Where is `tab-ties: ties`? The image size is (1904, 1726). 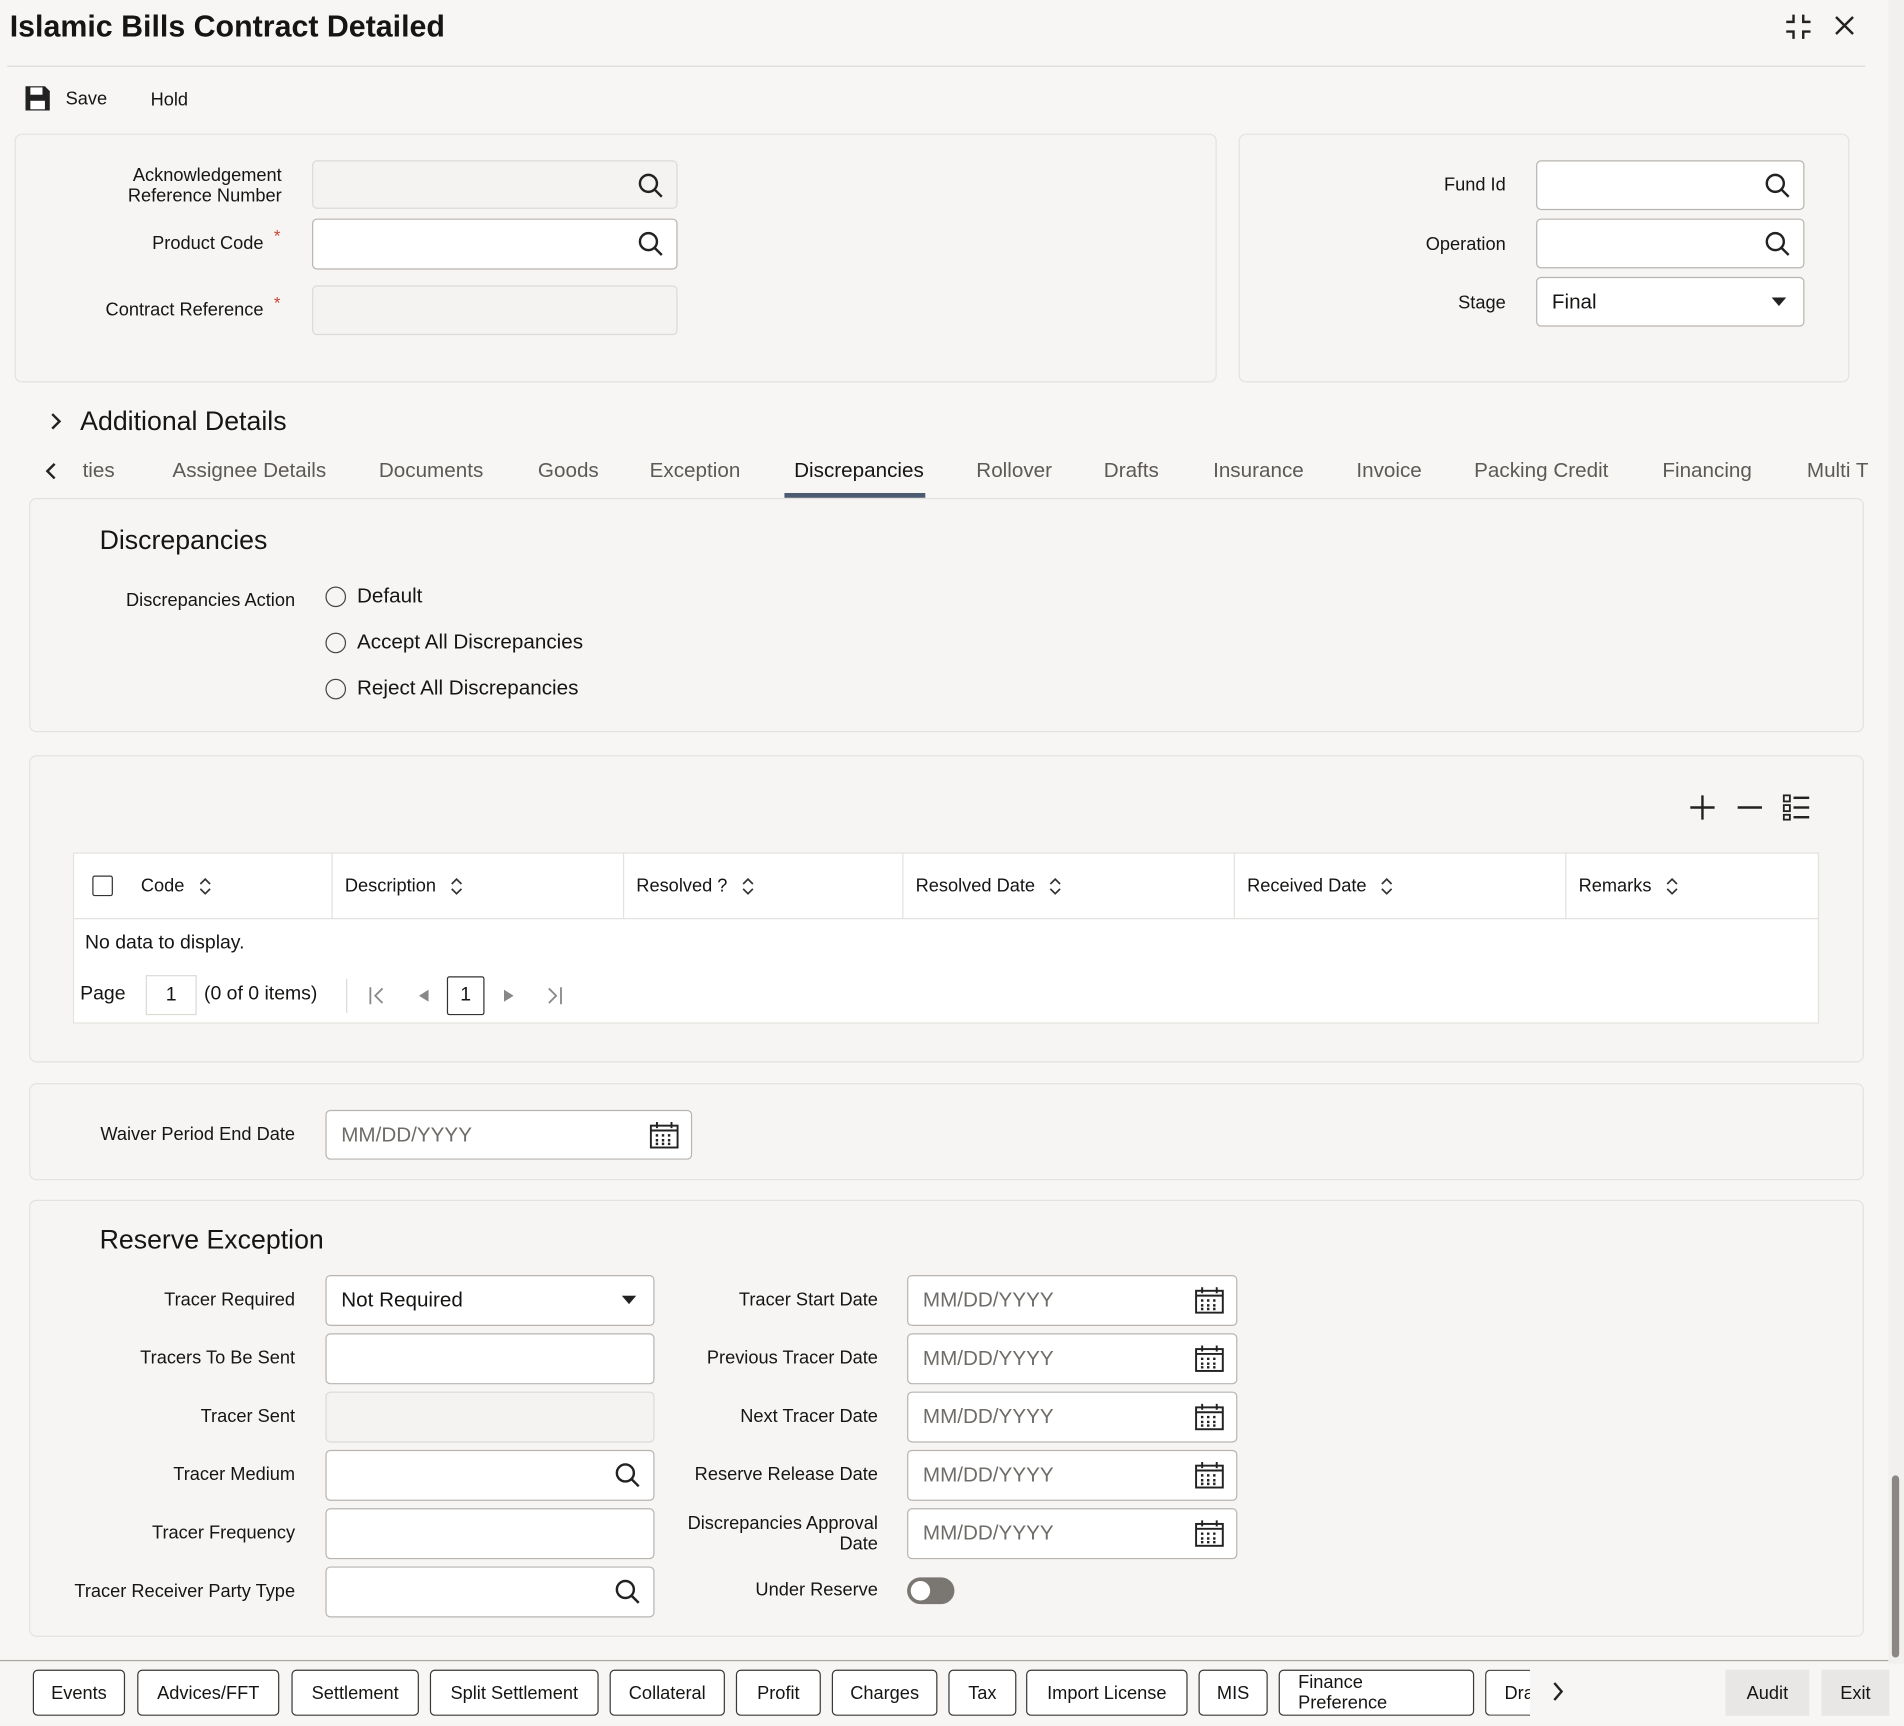 tab-ties: ties is located at coordinates (98, 471).